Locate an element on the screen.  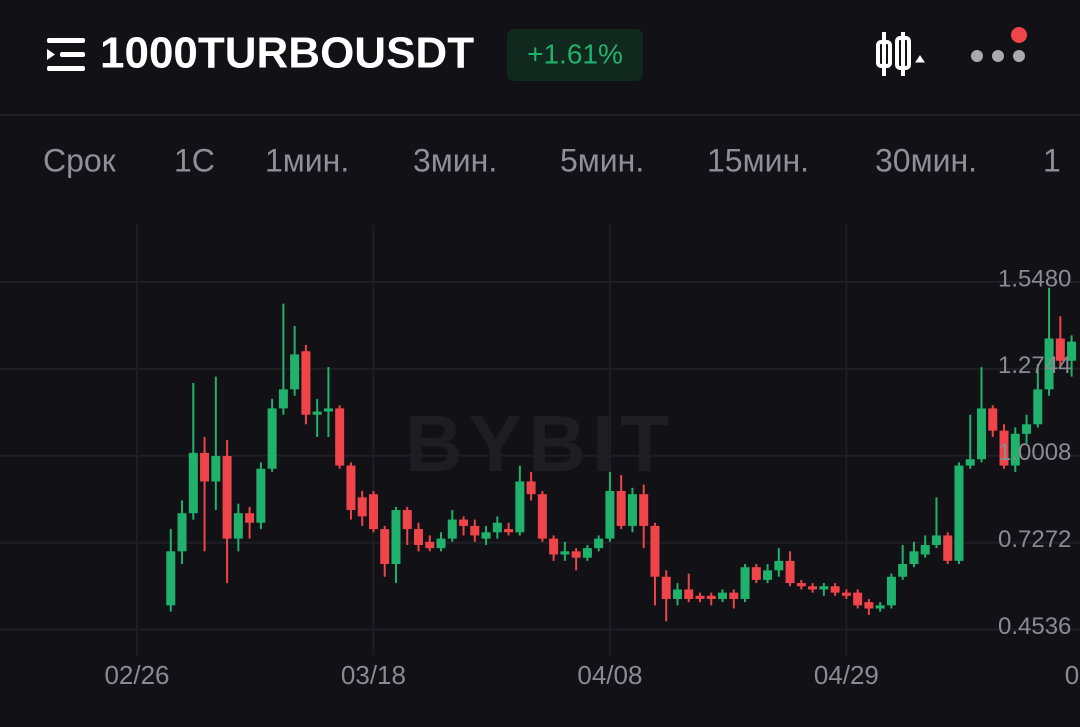
timeframe-tab: 30мин. is located at coordinates (926, 160).